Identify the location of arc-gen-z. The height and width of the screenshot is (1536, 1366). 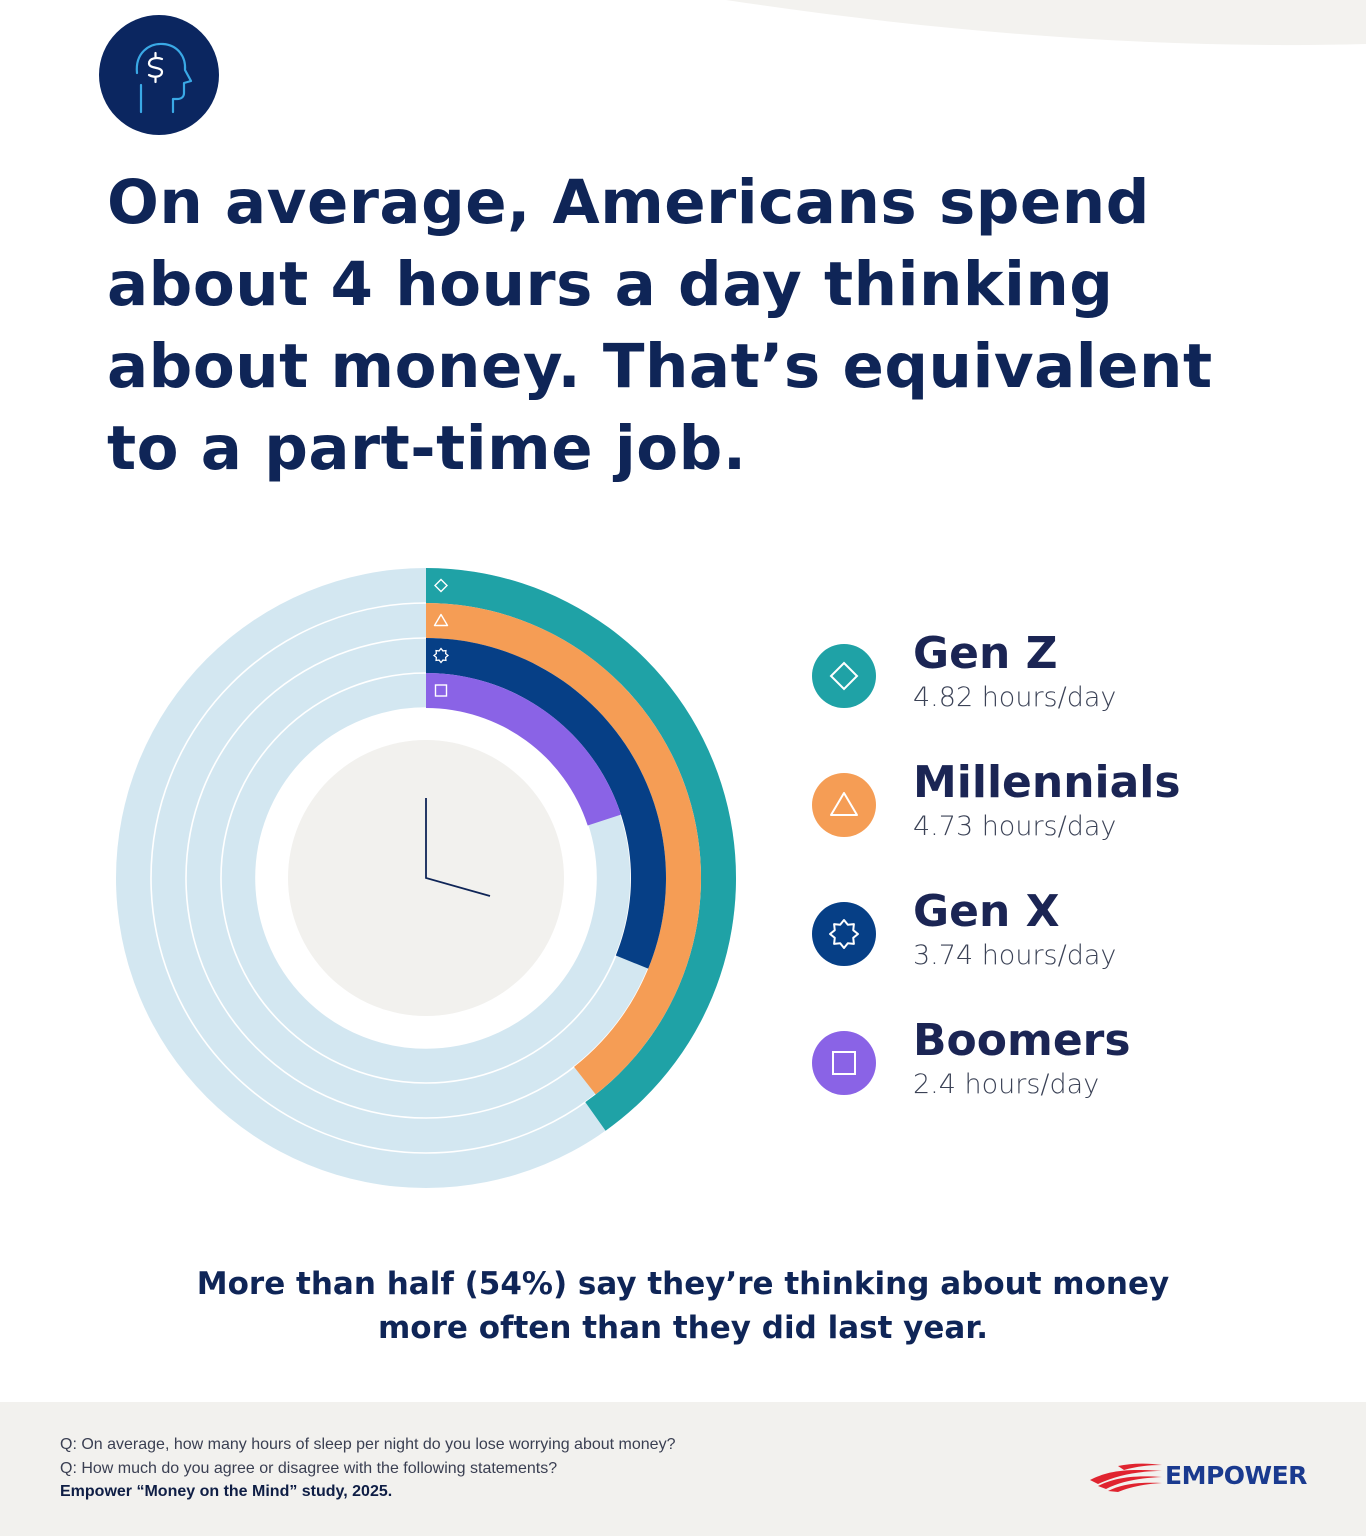
(581, 849).